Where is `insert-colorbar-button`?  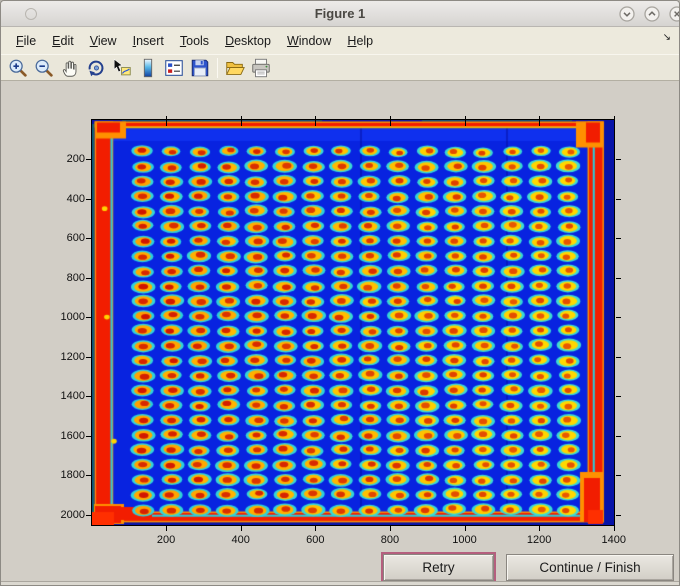 insert-colorbar-button is located at coordinates (148, 67).